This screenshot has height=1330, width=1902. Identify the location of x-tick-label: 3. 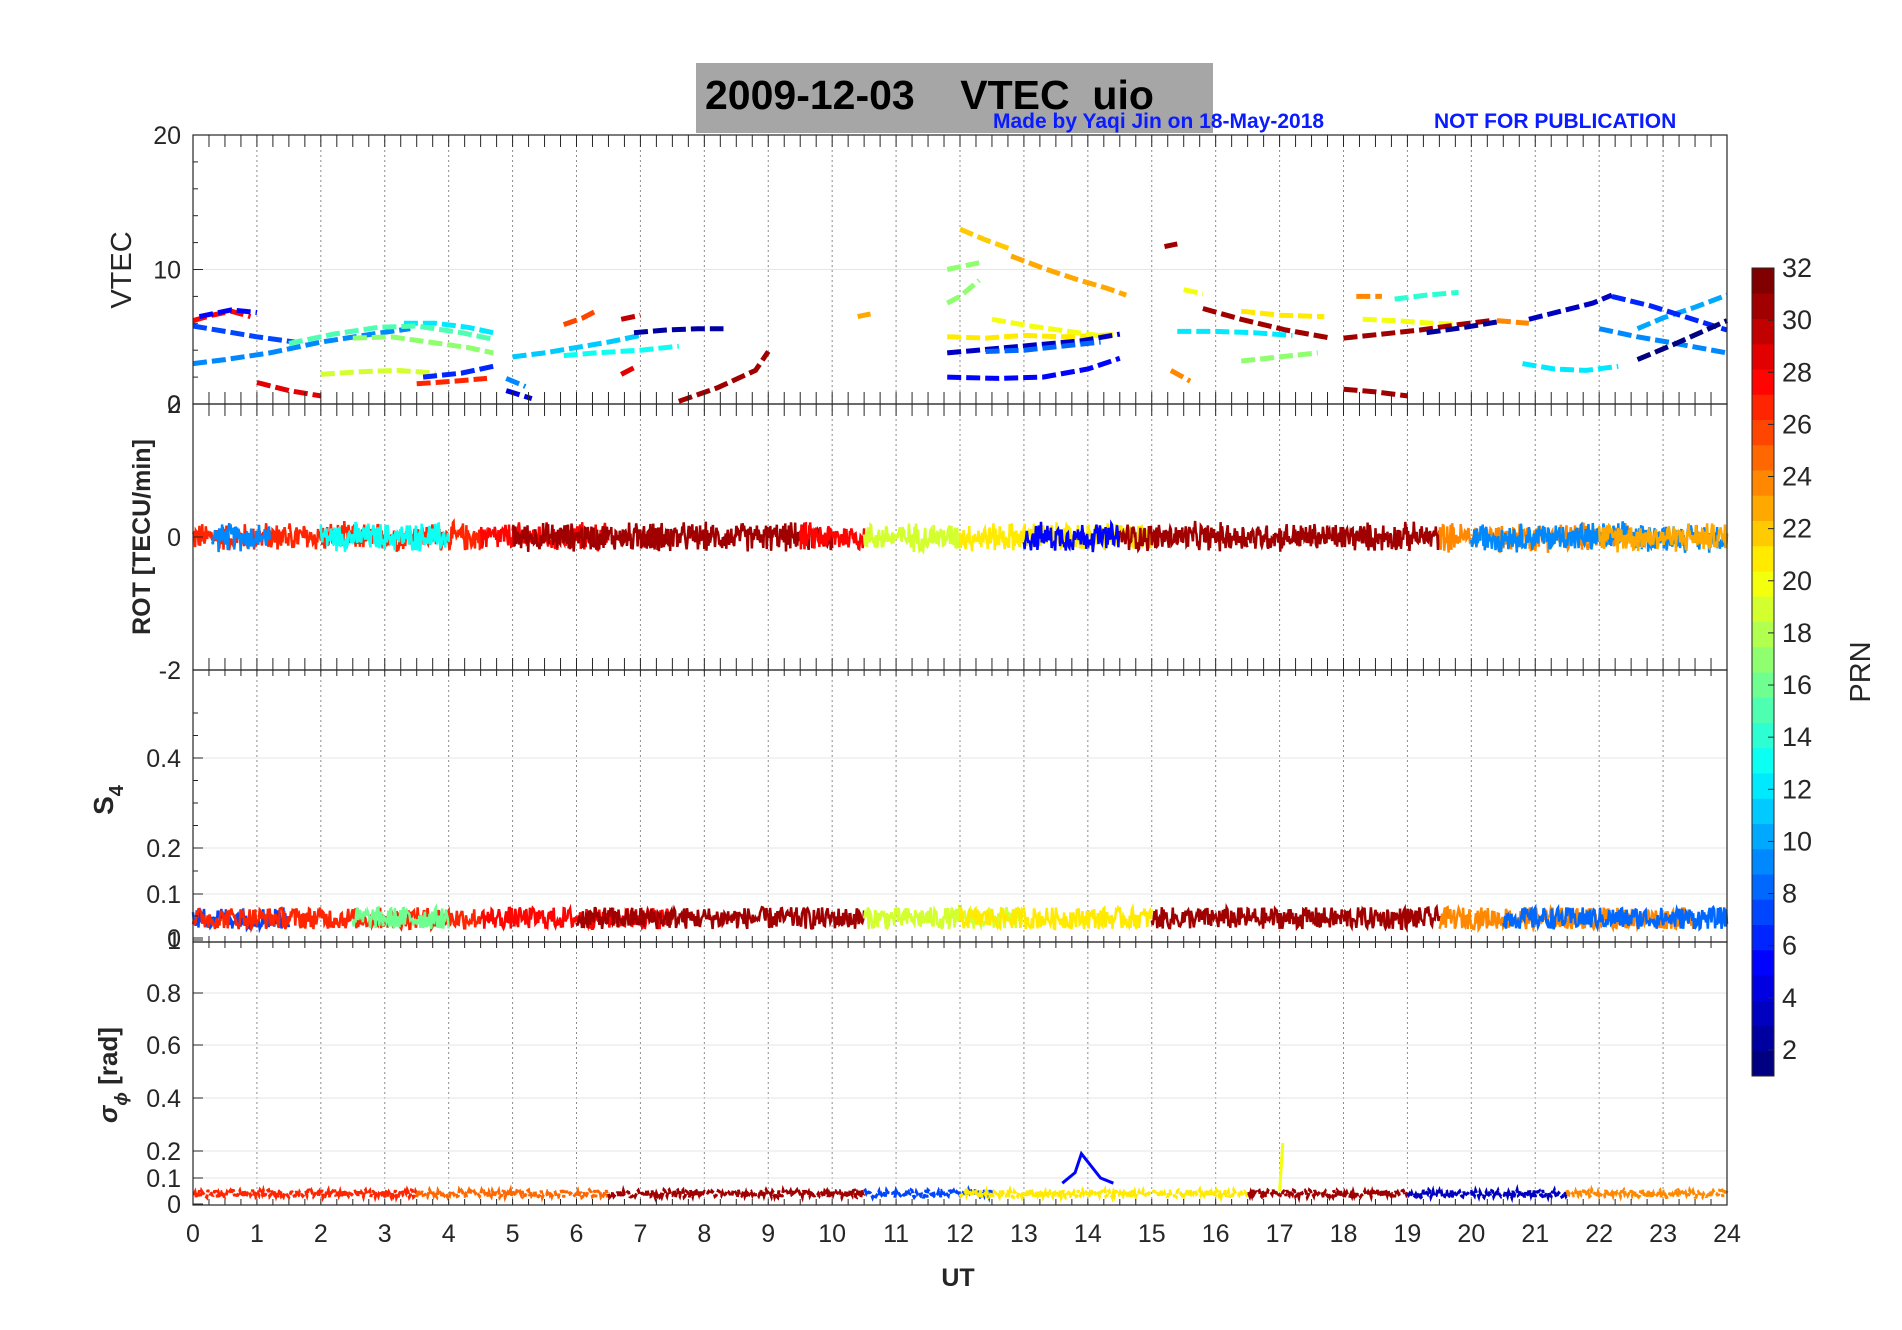
(385, 1234).